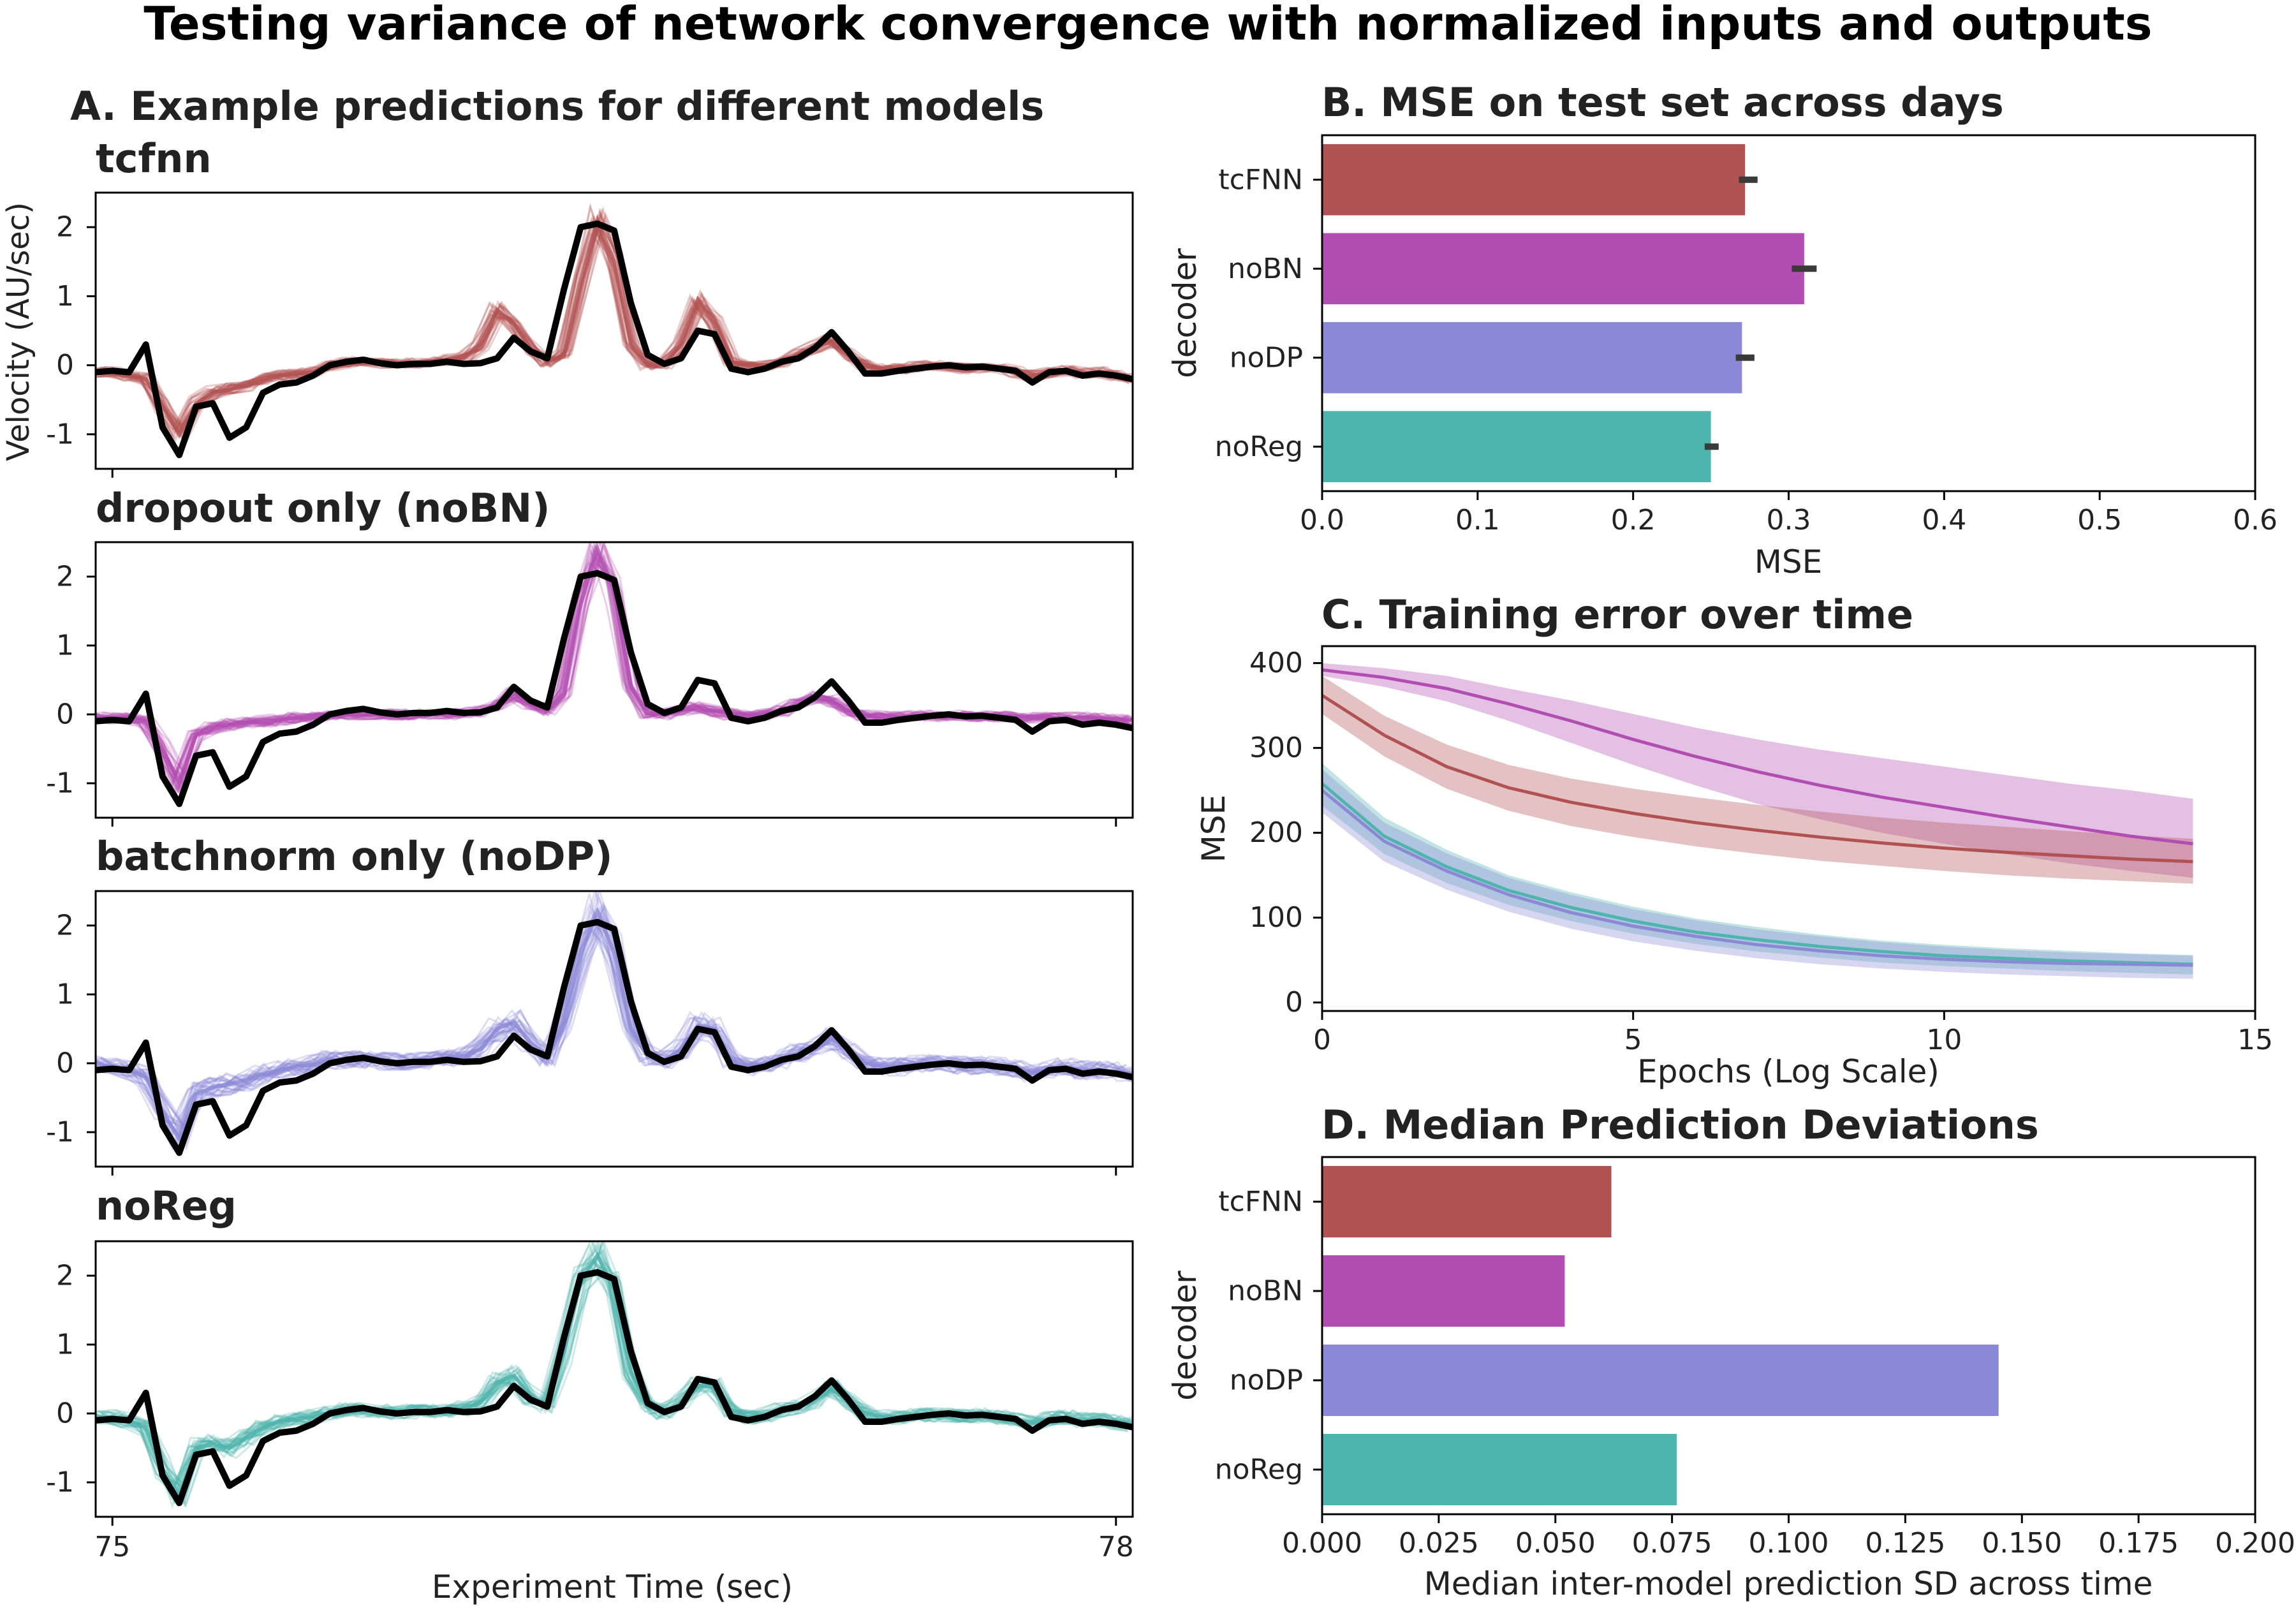 This screenshot has height=1608, width=2296. Describe the element at coordinates (1662, 102) in the screenshot. I see `panel-b-heading: B. MSE on test set across days` at that location.